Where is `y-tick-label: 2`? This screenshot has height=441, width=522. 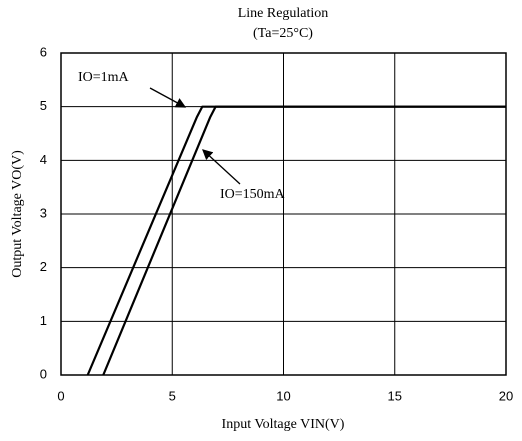 y-tick-label: 2 is located at coordinates (43, 266).